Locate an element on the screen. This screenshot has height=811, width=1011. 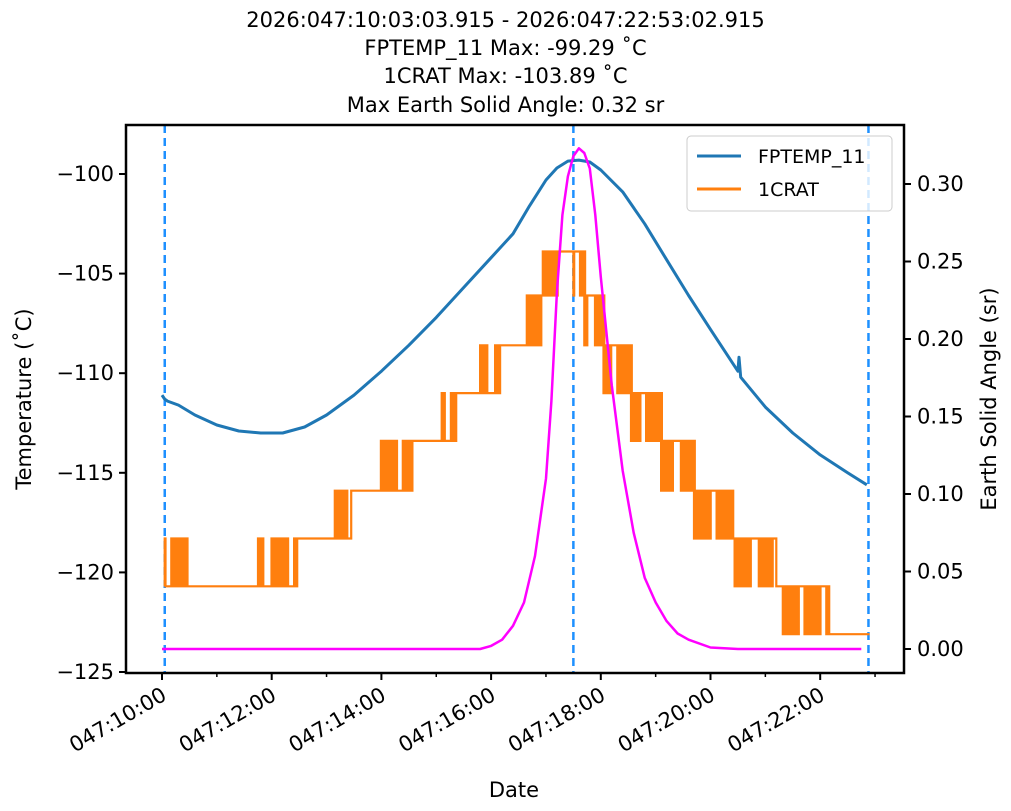
x-tick-label: 047:12:00 is located at coordinates (227, 720).